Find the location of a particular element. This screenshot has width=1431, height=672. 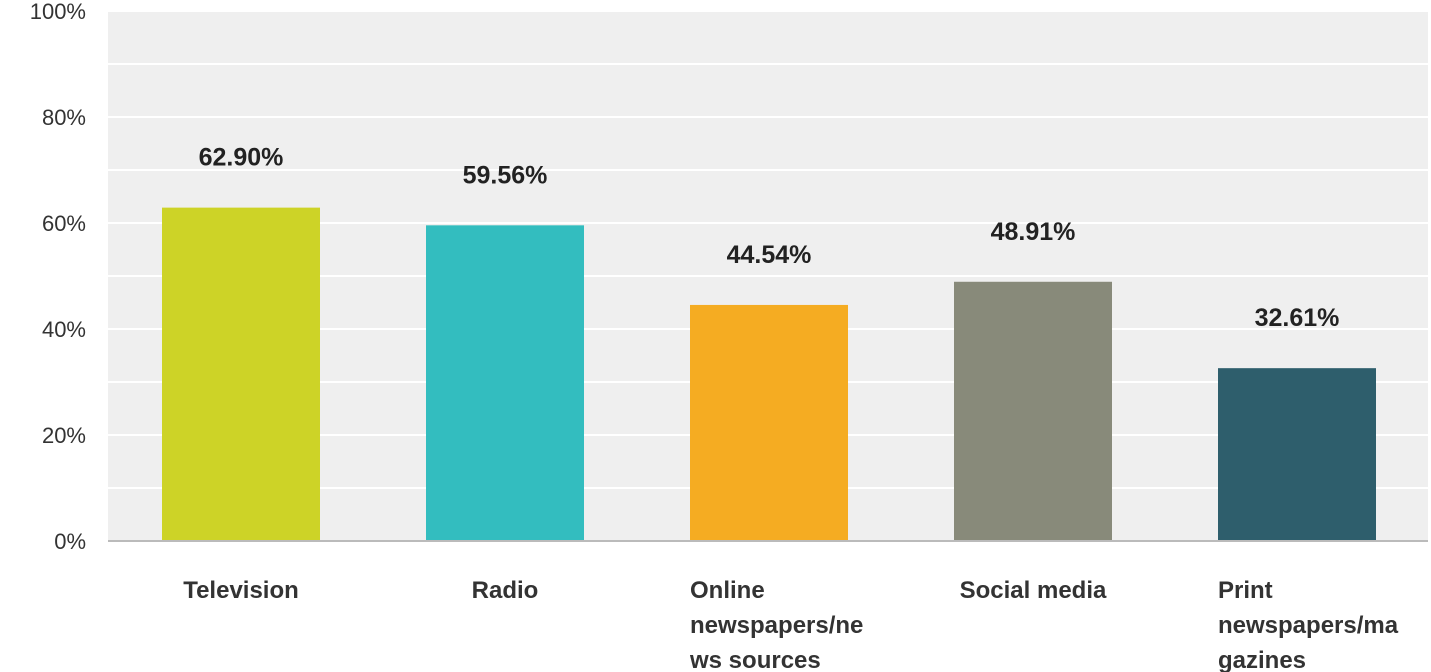

category-label: Social media is located at coordinates (1033, 590).